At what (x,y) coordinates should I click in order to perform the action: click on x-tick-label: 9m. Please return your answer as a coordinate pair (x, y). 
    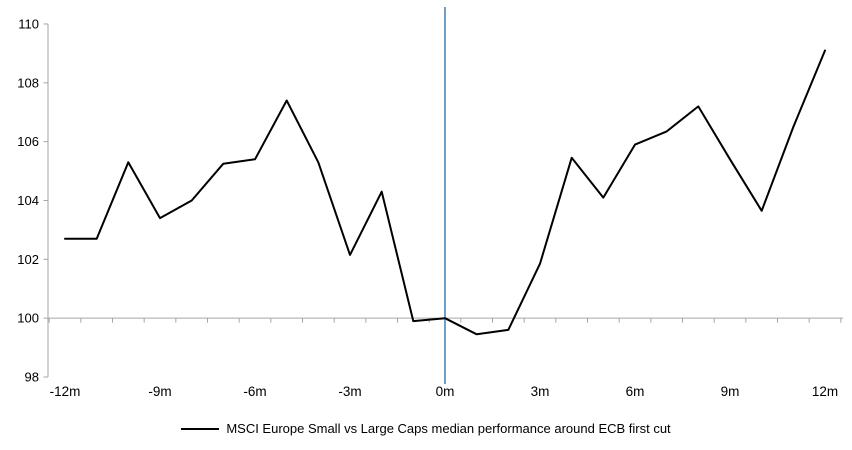
    Looking at the image, I should click on (730, 391).